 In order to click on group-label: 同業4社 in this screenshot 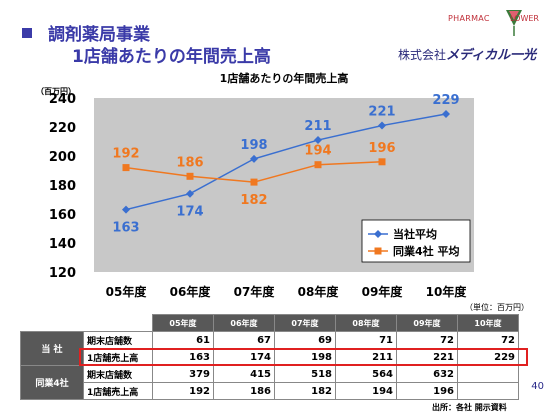, I will do `click(52, 382)`.